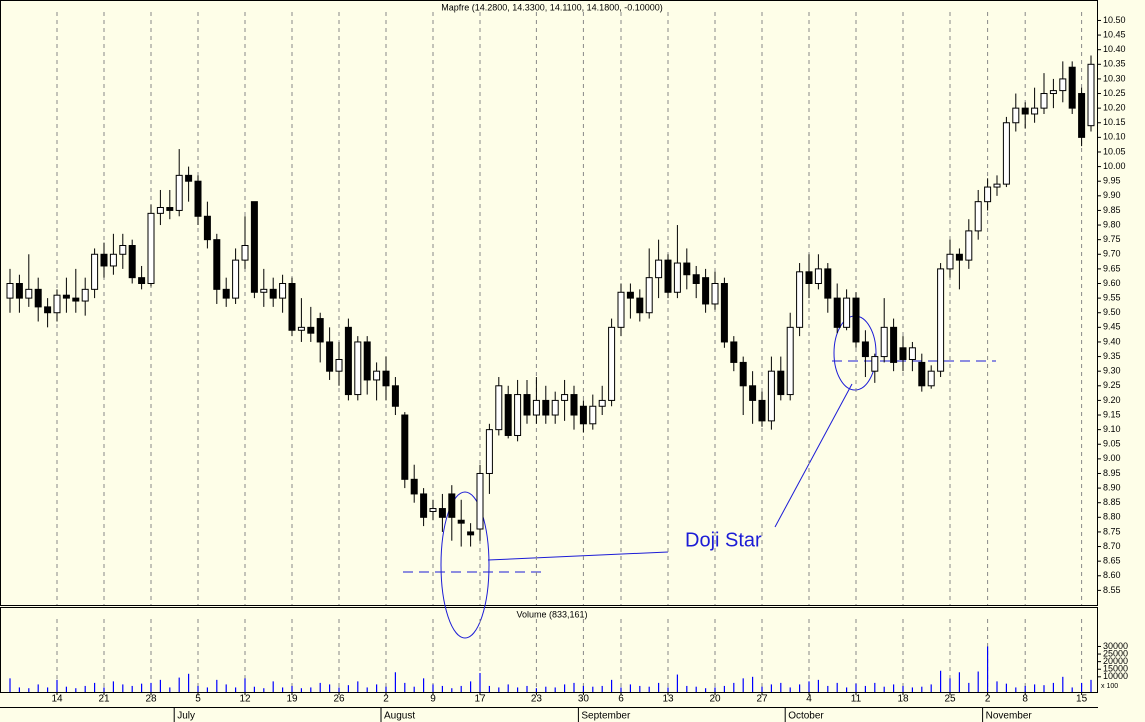  I want to click on volume-tick-label: 15000, so click(1115, 669).